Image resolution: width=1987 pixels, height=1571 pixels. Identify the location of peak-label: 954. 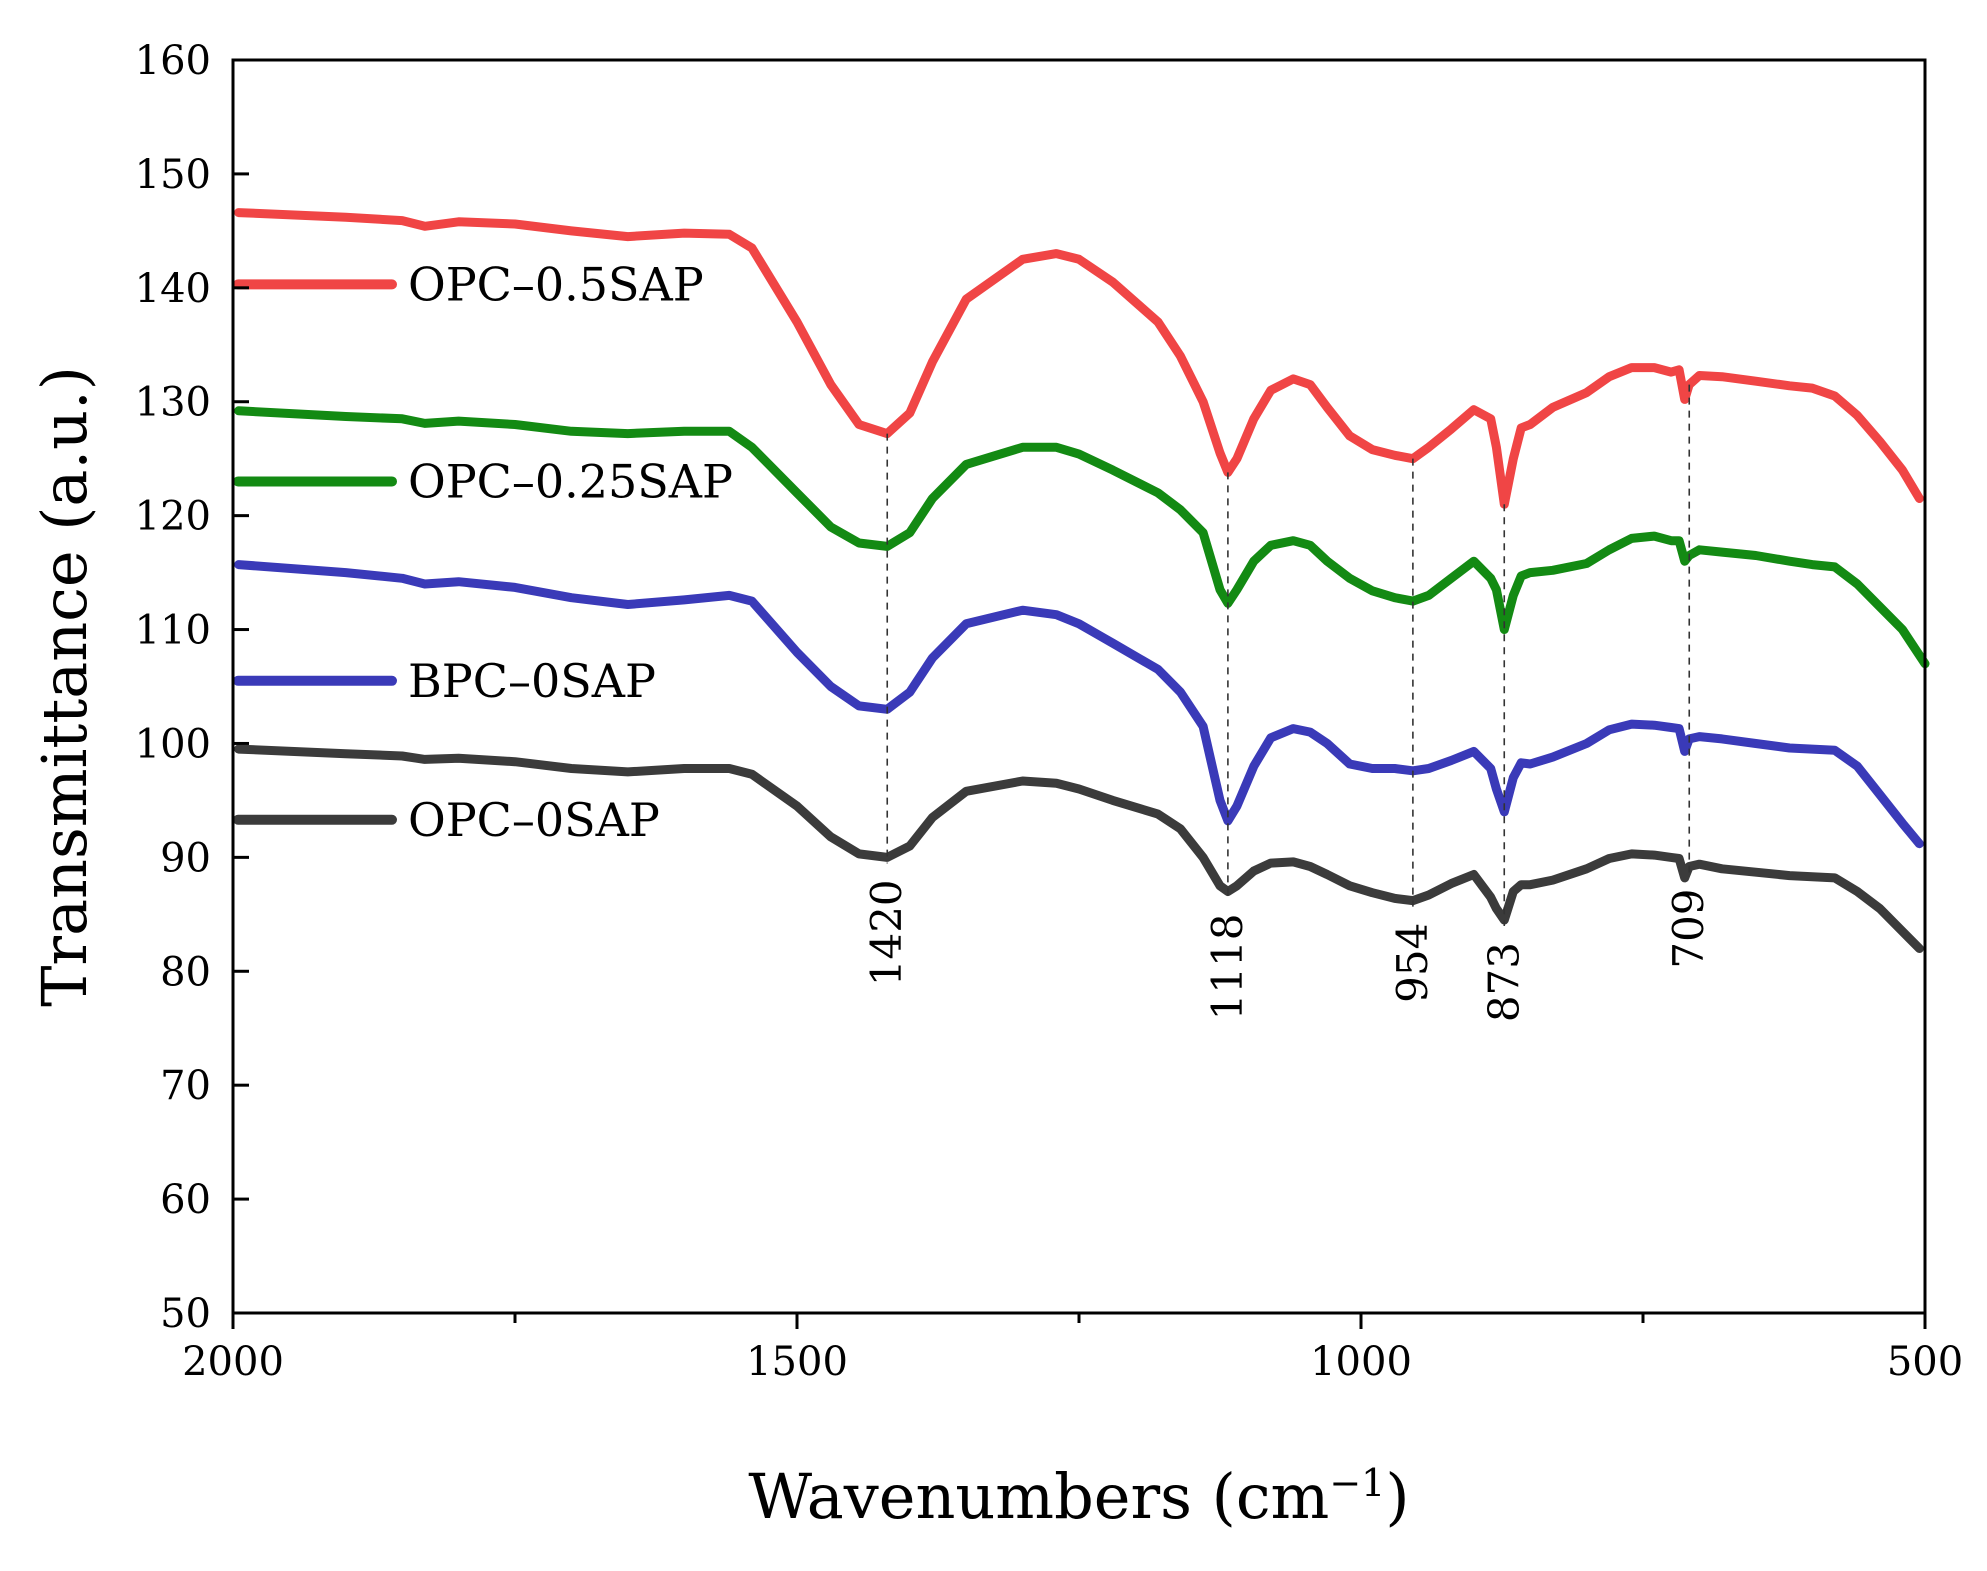
(1412, 963).